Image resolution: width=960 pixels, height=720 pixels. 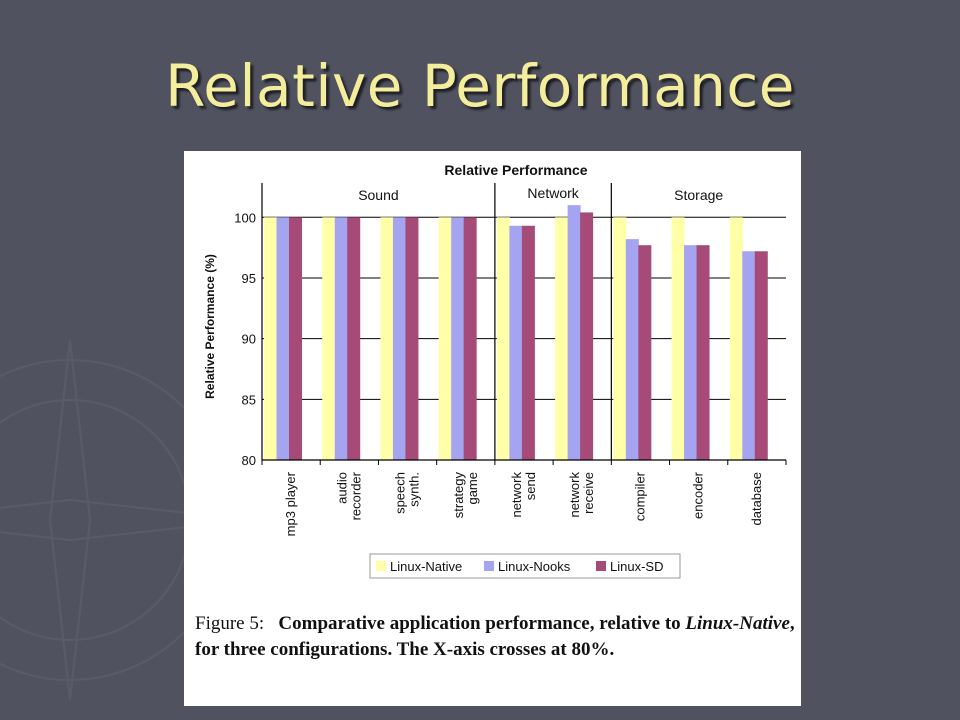 What do you see at coordinates (458, 495) in the screenshot?
I see `x-tick-label-line: strategy` at bounding box center [458, 495].